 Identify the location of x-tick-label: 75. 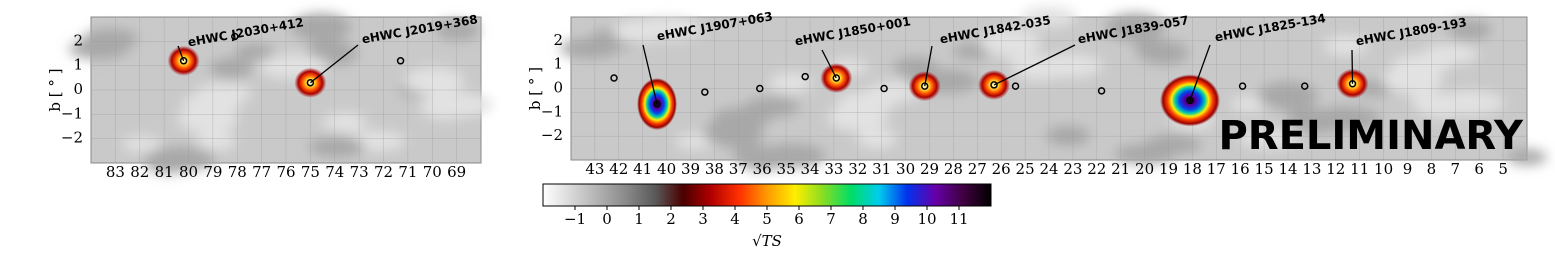
(310, 172).